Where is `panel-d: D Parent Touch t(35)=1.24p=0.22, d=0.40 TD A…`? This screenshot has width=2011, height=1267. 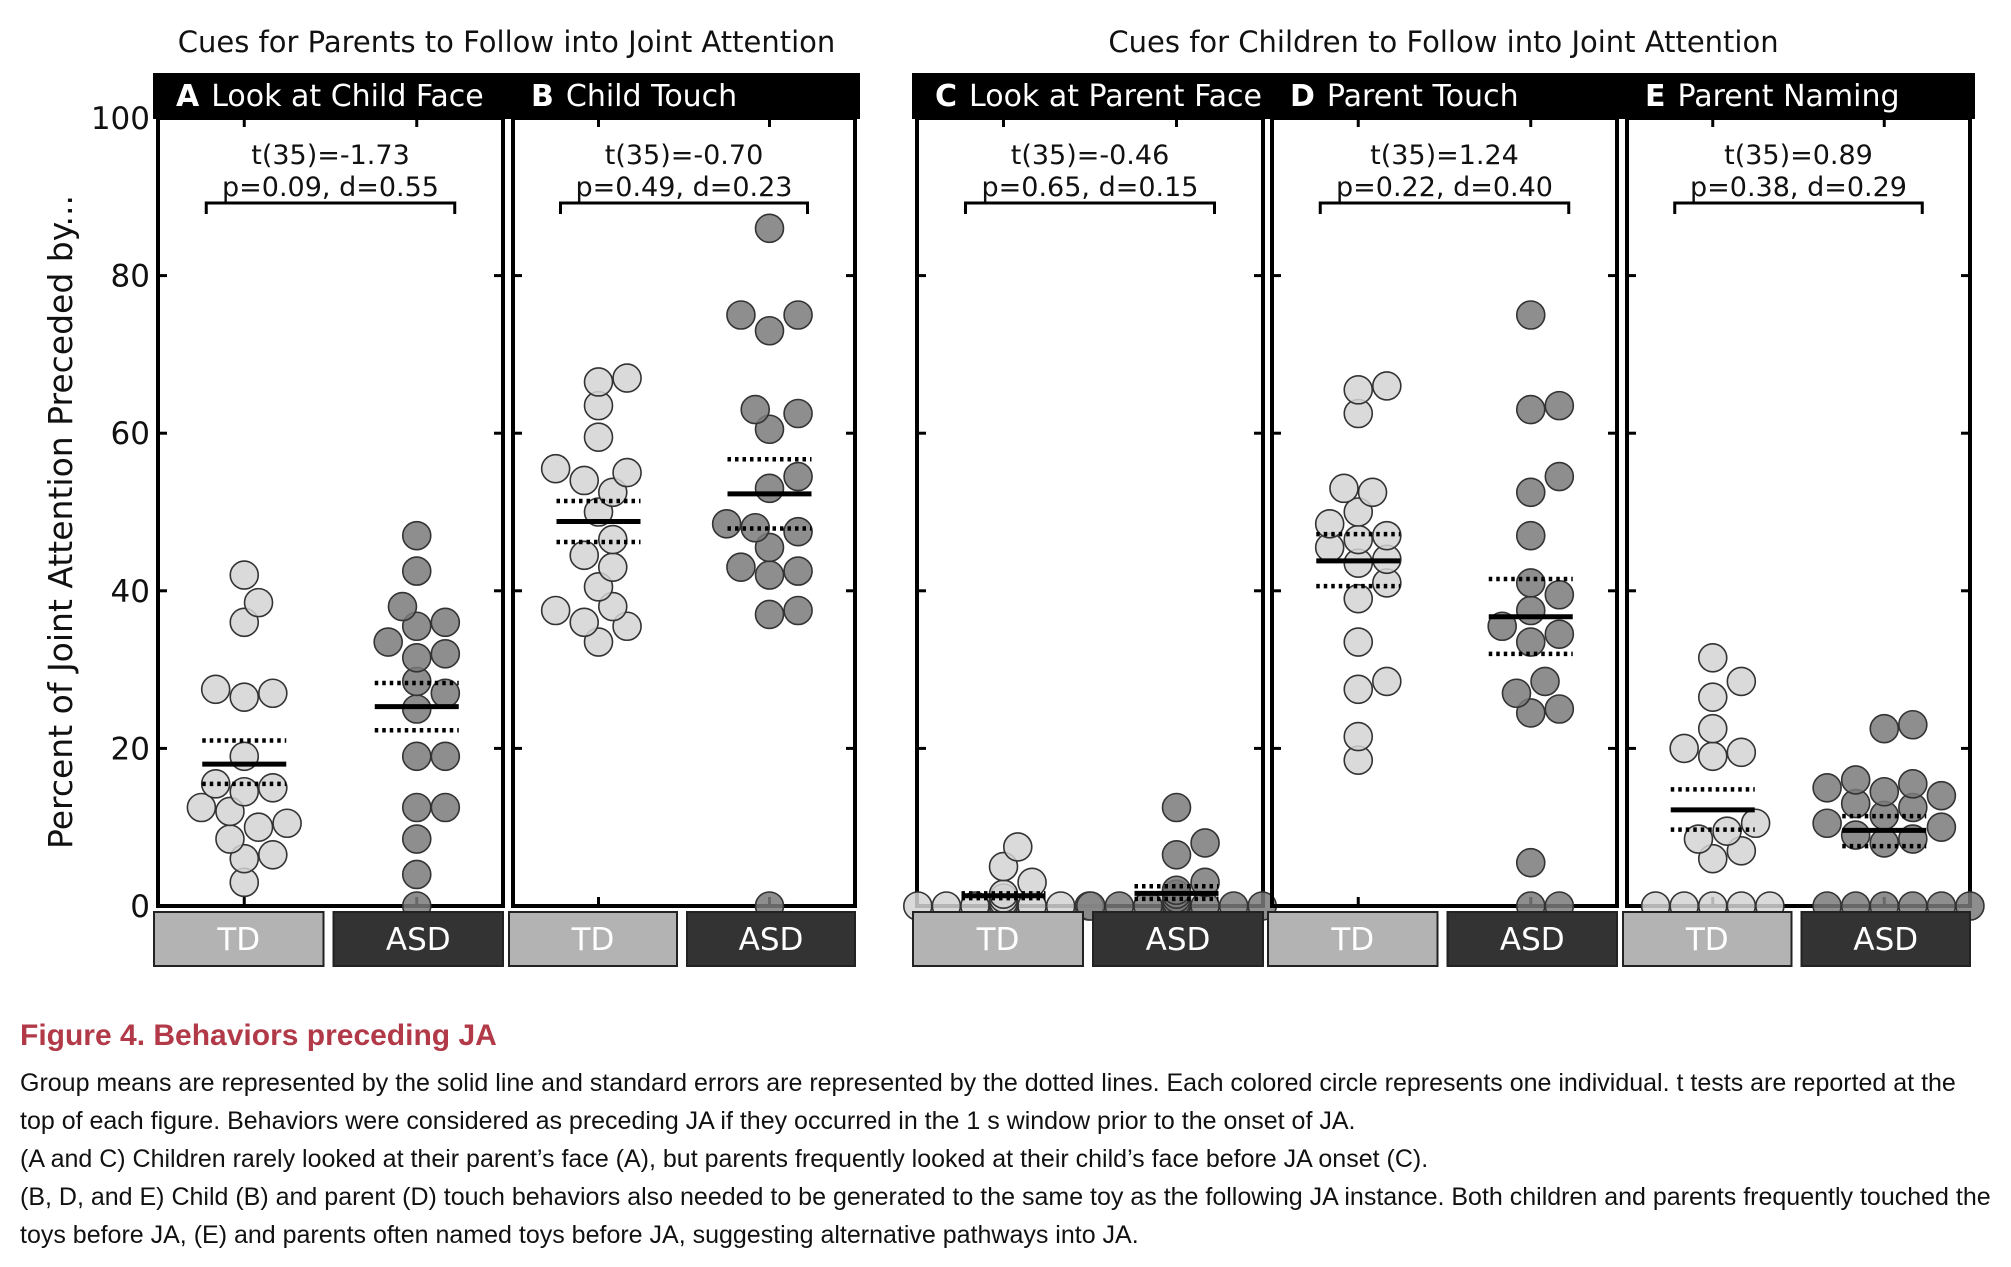
panel-d: D Parent Touch t(35)=1.24p=0.22, d=0.40 TD A… is located at coordinates (1444, 520).